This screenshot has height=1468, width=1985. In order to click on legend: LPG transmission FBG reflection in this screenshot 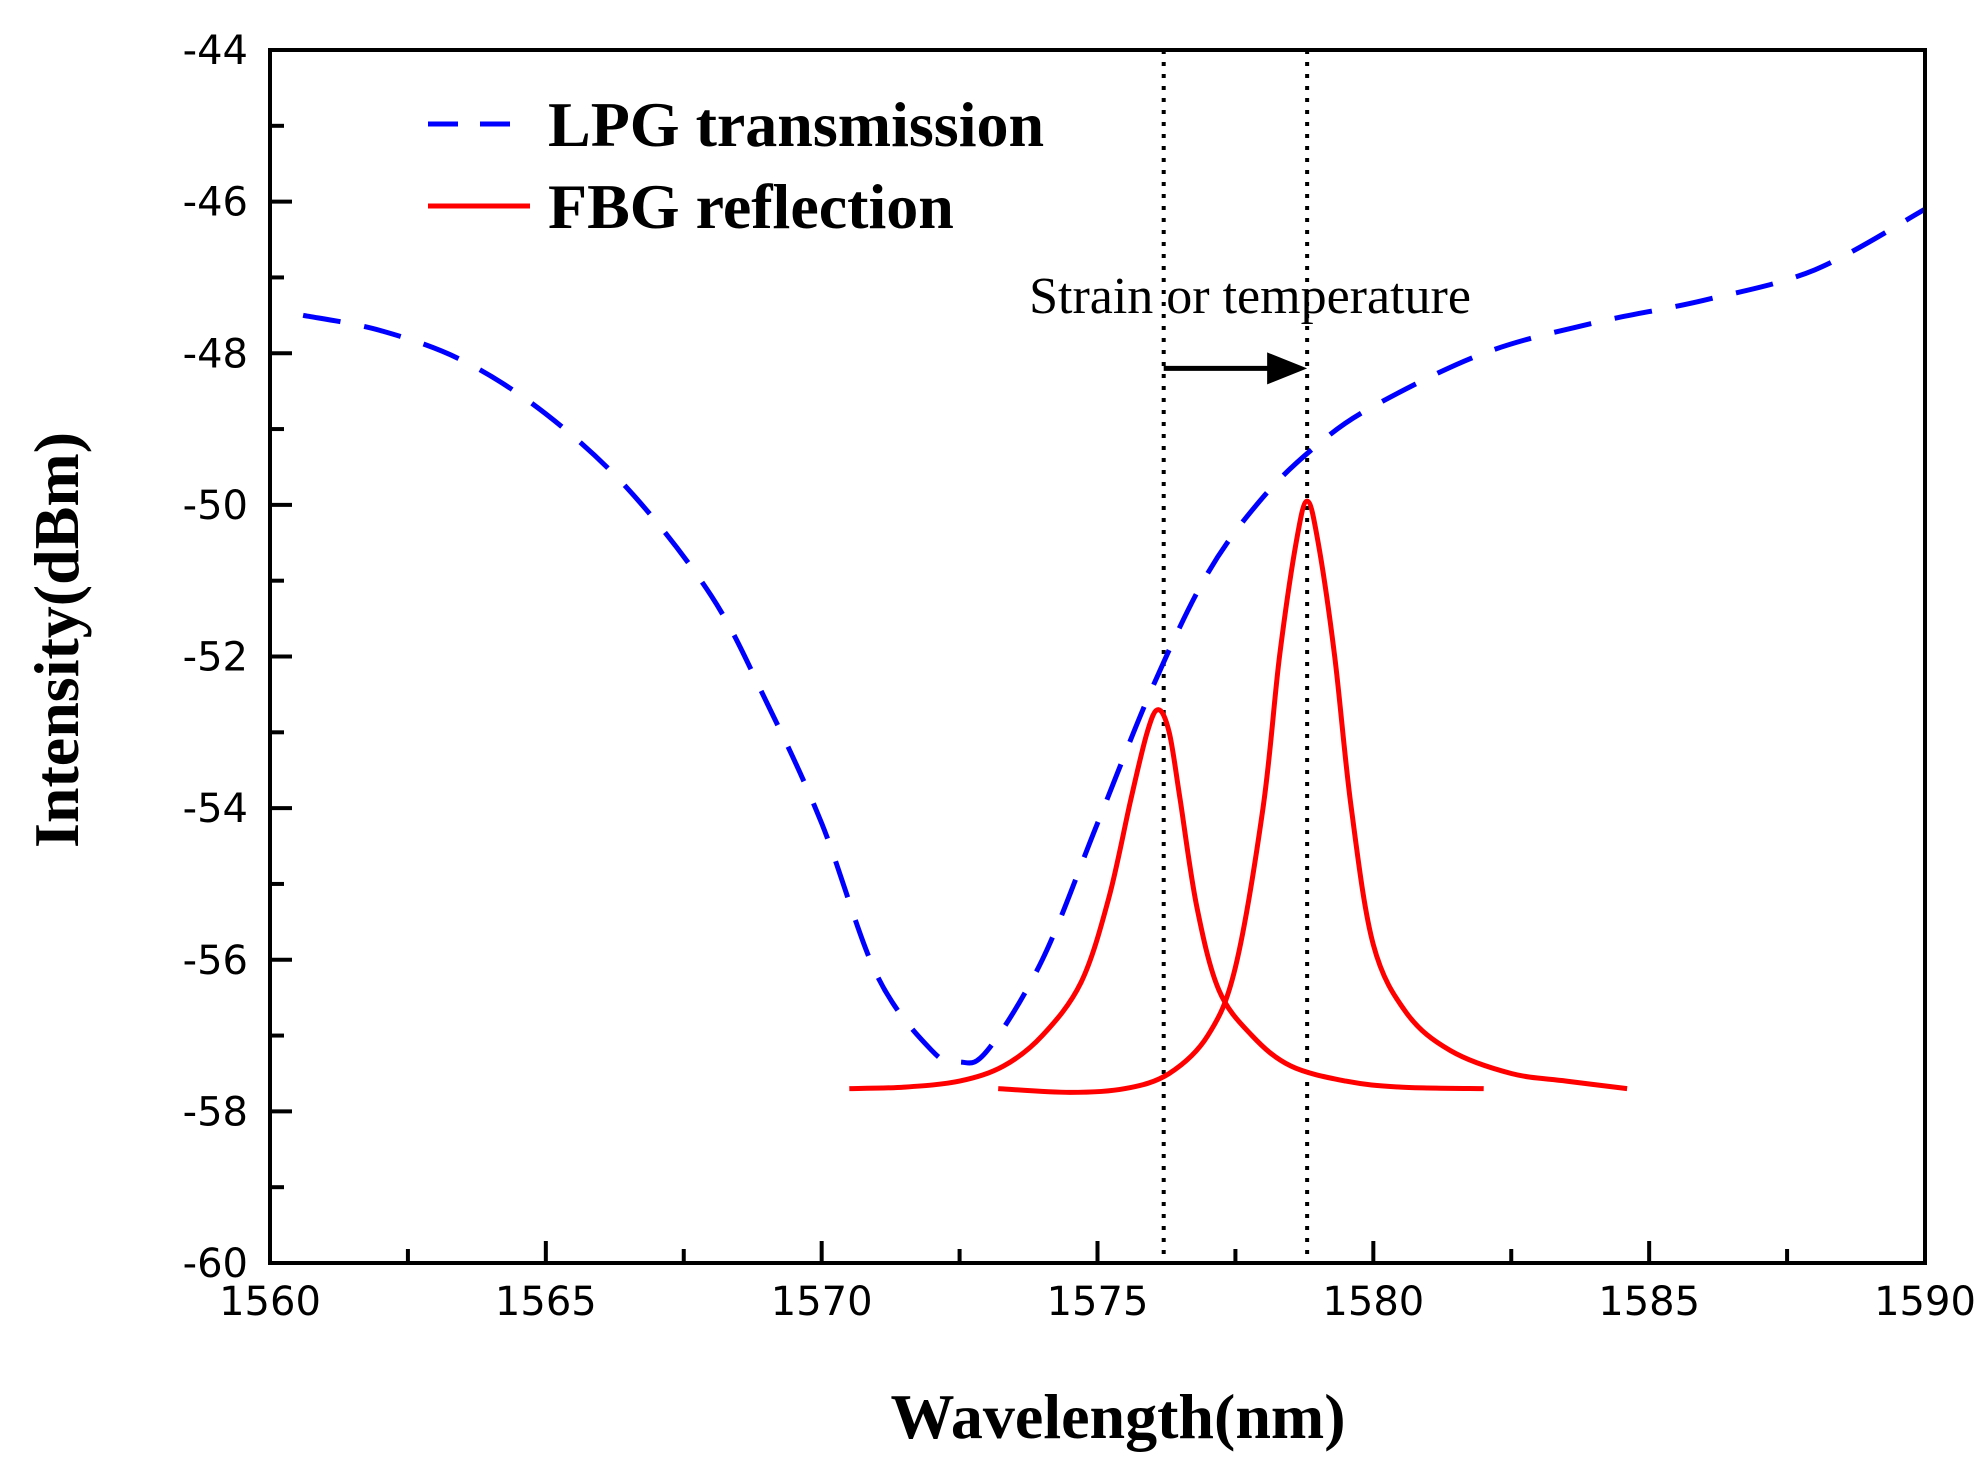, I will do `click(736, 165)`.